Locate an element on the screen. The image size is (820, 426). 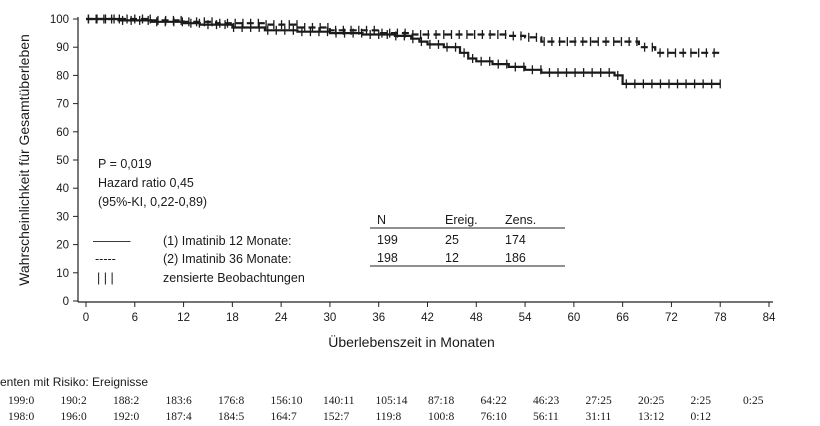
risk-table-cell: 20:25 is located at coordinates (651, 401).